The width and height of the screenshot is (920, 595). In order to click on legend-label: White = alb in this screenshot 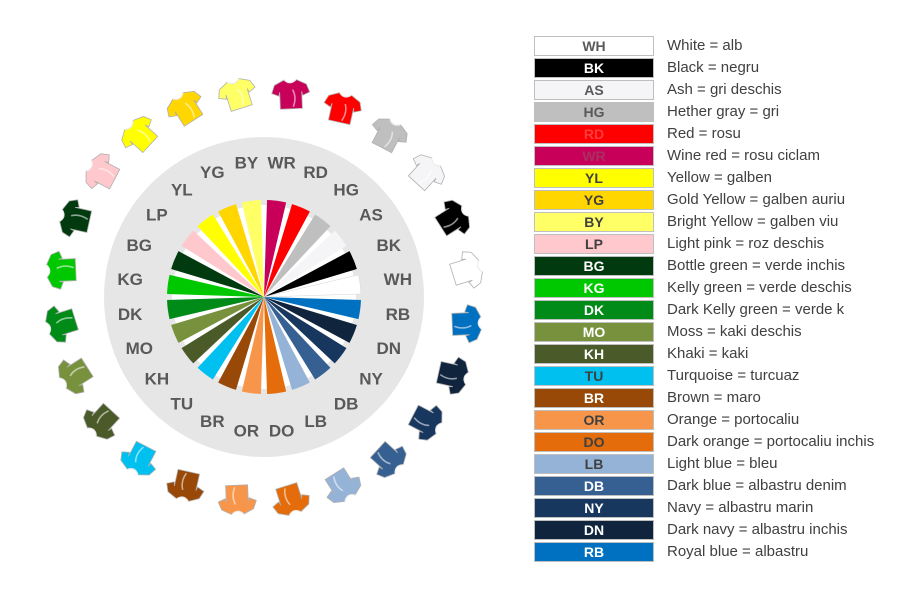, I will do `click(705, 45)`.